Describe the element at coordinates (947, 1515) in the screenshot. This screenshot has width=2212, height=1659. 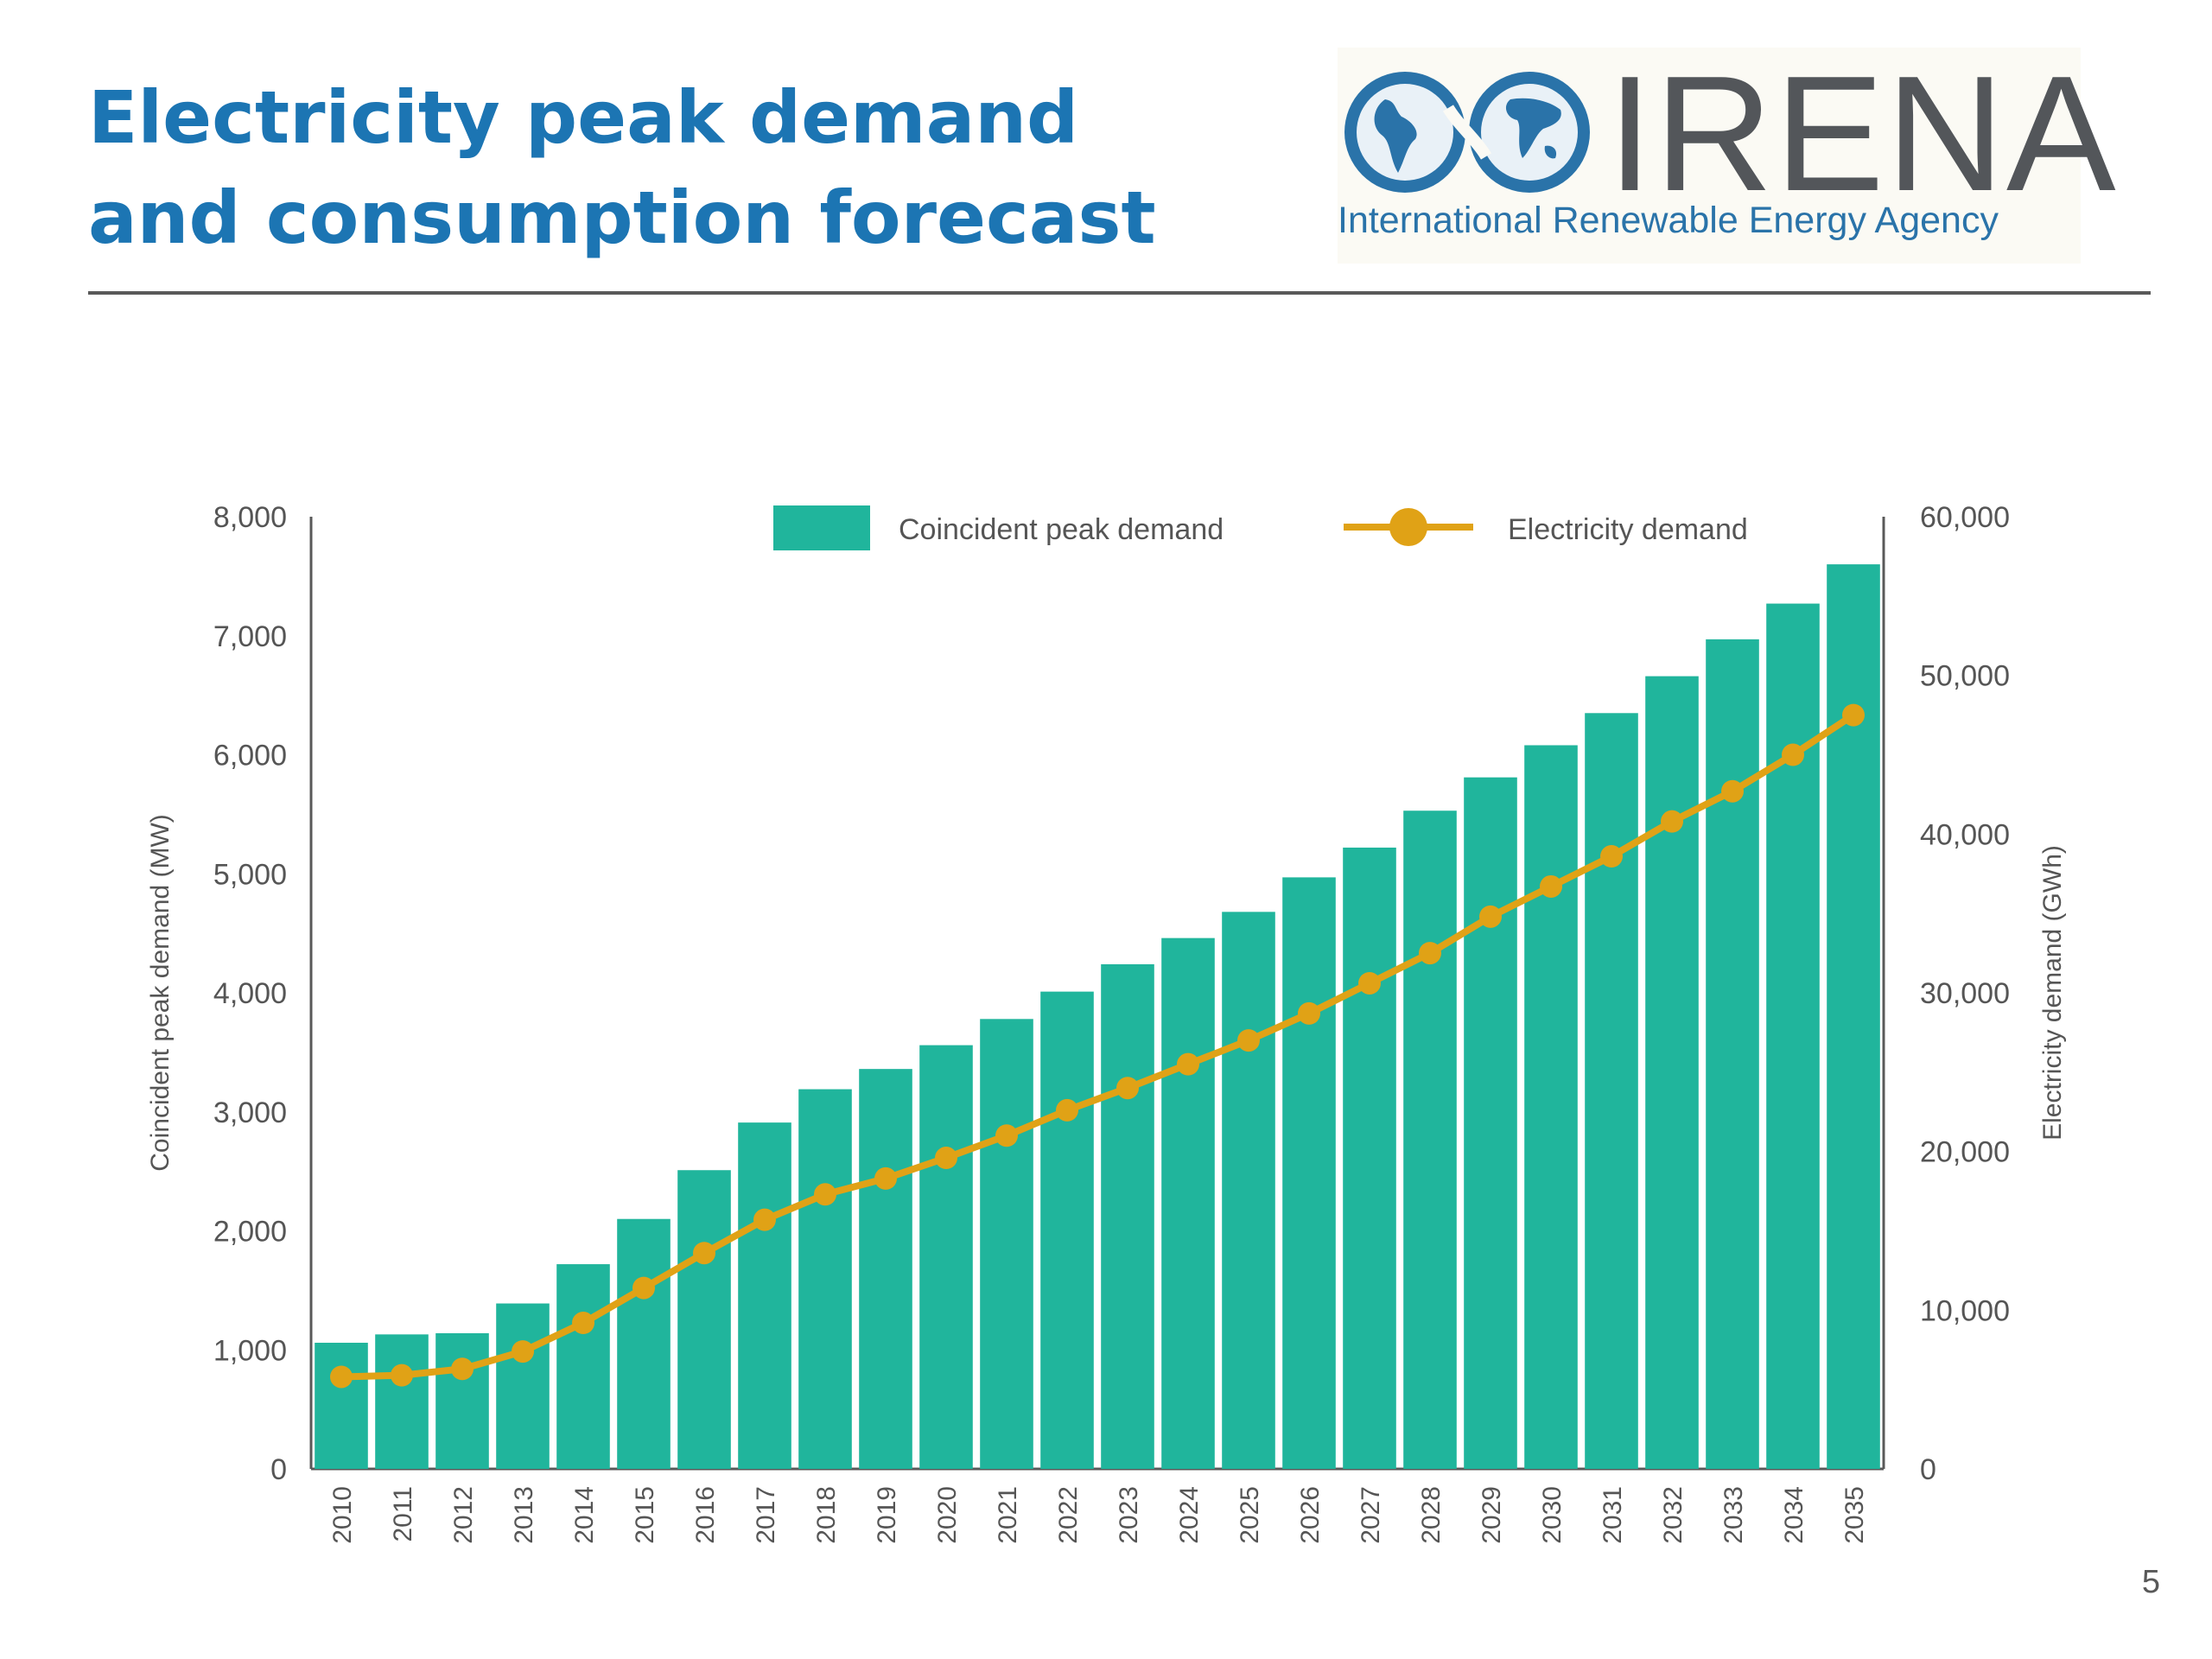
I see `x-tick-label: 2020` at that location.